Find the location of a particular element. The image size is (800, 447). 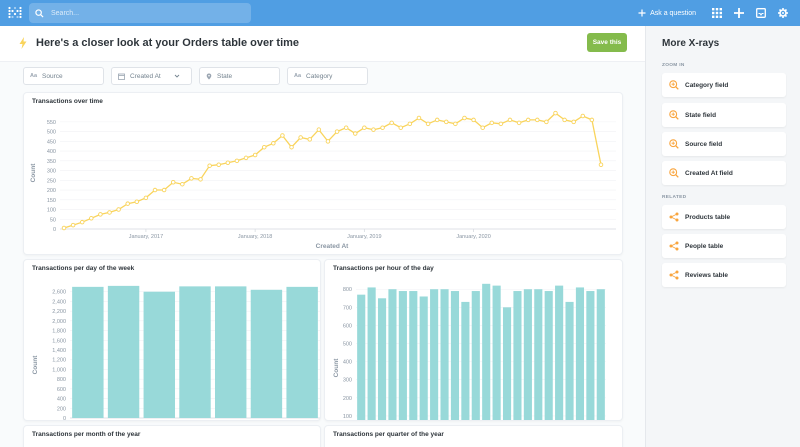

connections-icon is located at coordinates (674, 275).